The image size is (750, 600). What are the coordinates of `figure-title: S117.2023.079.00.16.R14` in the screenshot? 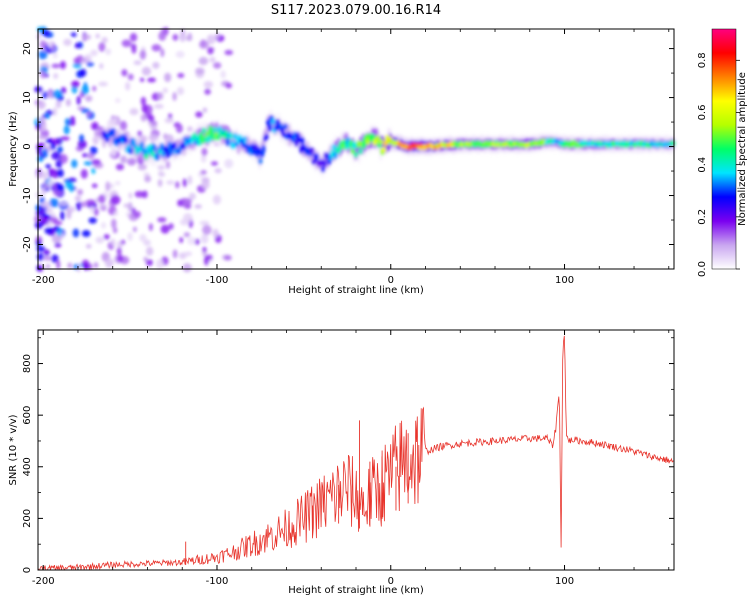 It's located at (356, 10).